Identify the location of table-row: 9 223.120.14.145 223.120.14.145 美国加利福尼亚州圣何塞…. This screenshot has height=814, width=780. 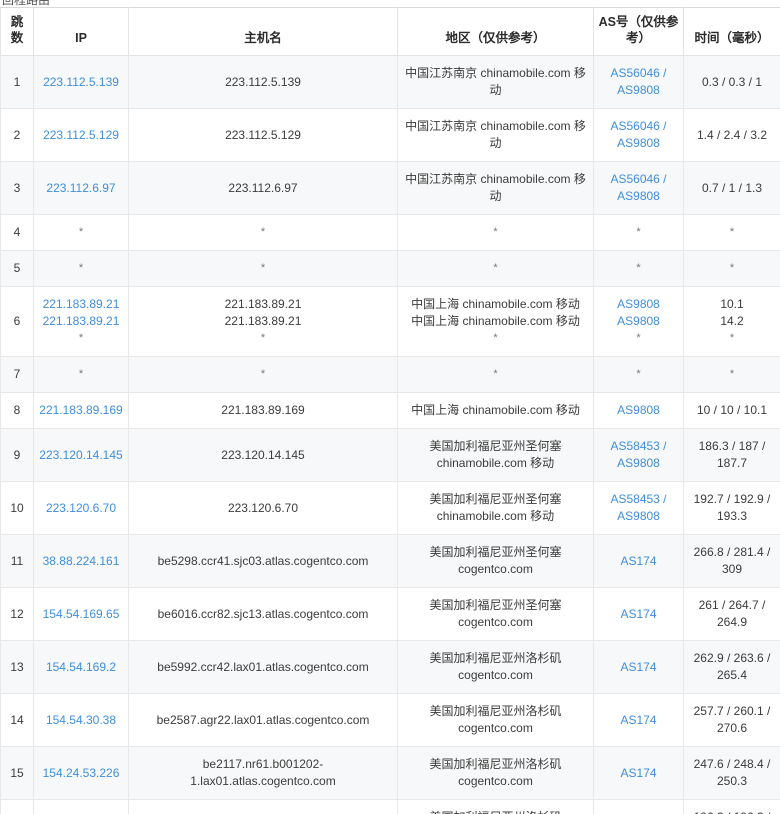
(390, 455).